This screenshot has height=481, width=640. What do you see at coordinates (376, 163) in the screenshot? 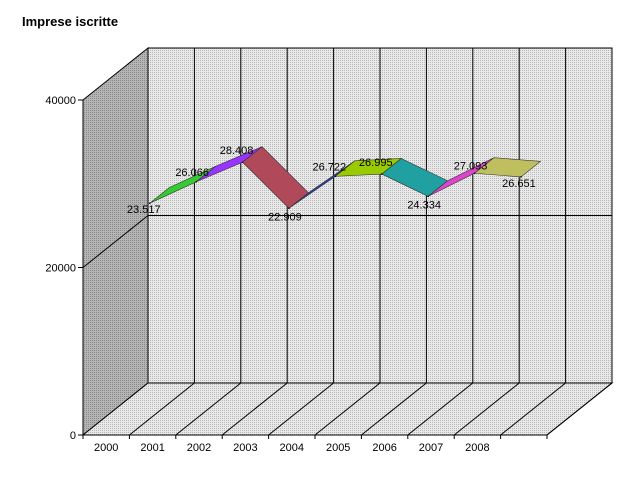
I see `data-label: 26.995` at bounding box center [376, 163].